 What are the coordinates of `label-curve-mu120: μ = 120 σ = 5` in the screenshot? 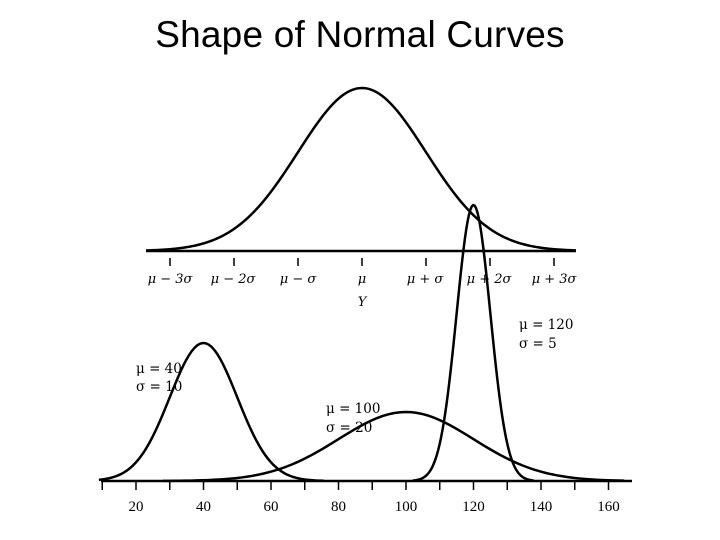 It's located at (546, 334).